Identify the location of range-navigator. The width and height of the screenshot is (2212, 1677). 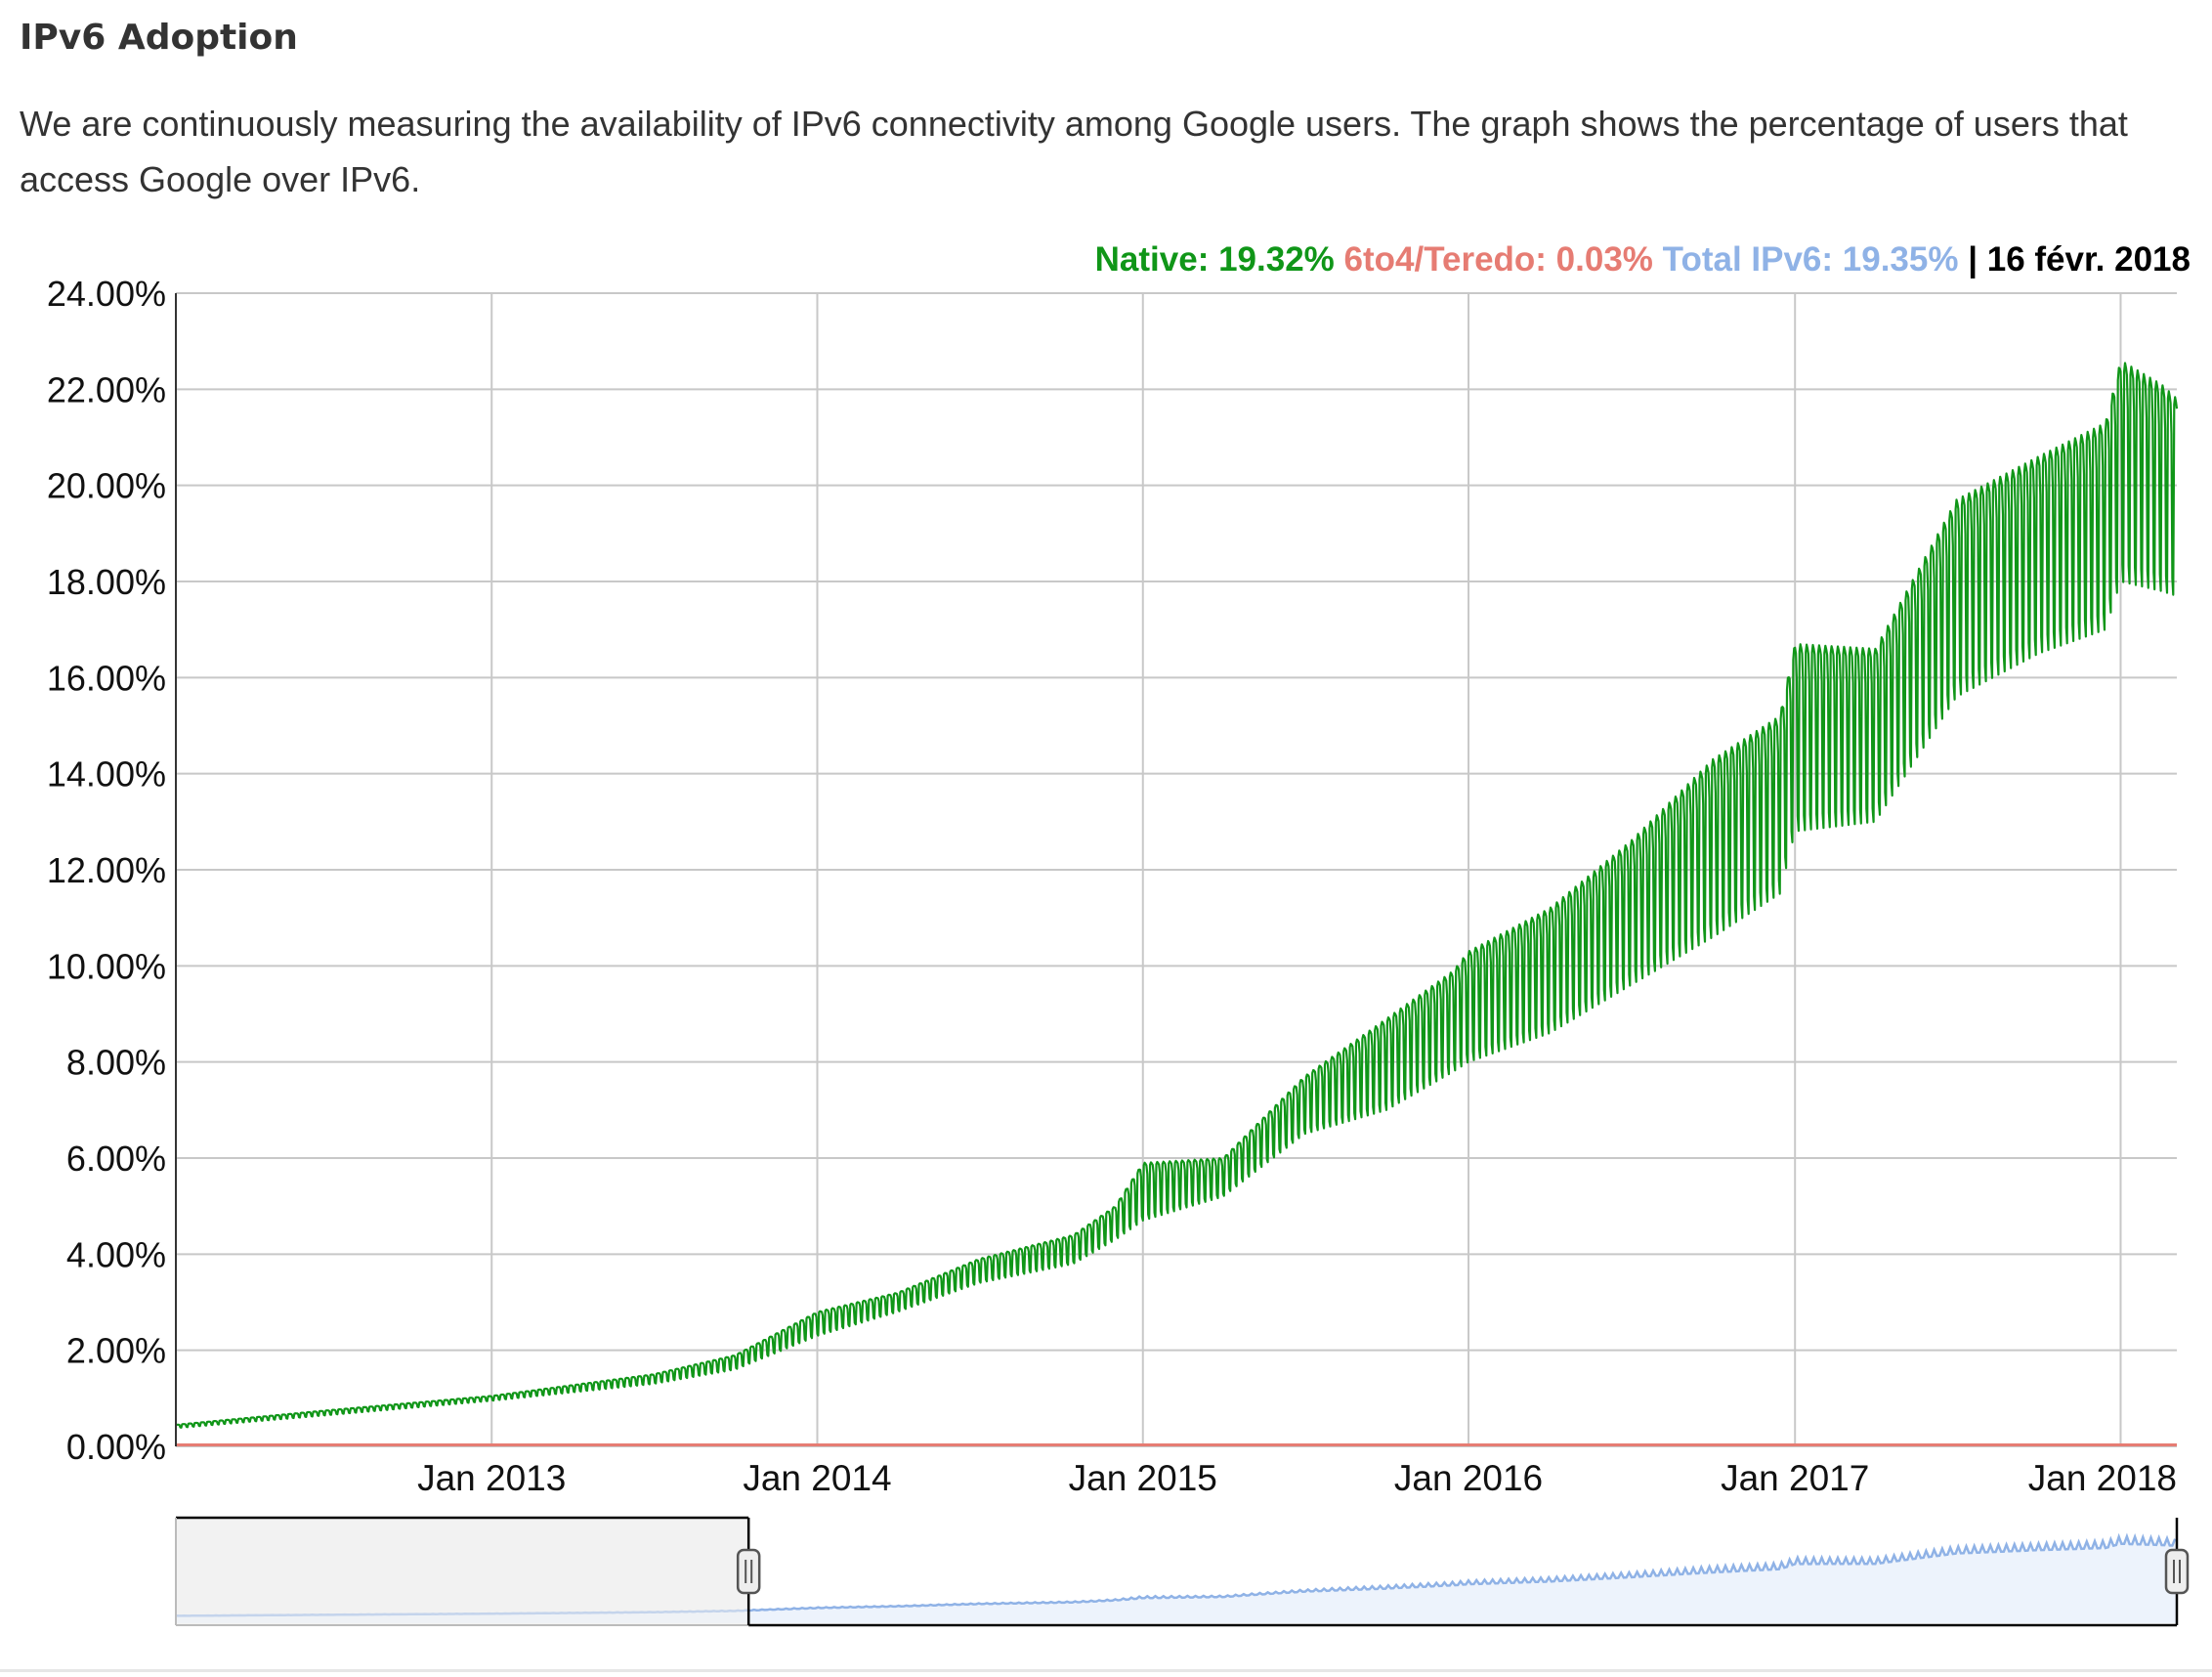
(1182, 1571).